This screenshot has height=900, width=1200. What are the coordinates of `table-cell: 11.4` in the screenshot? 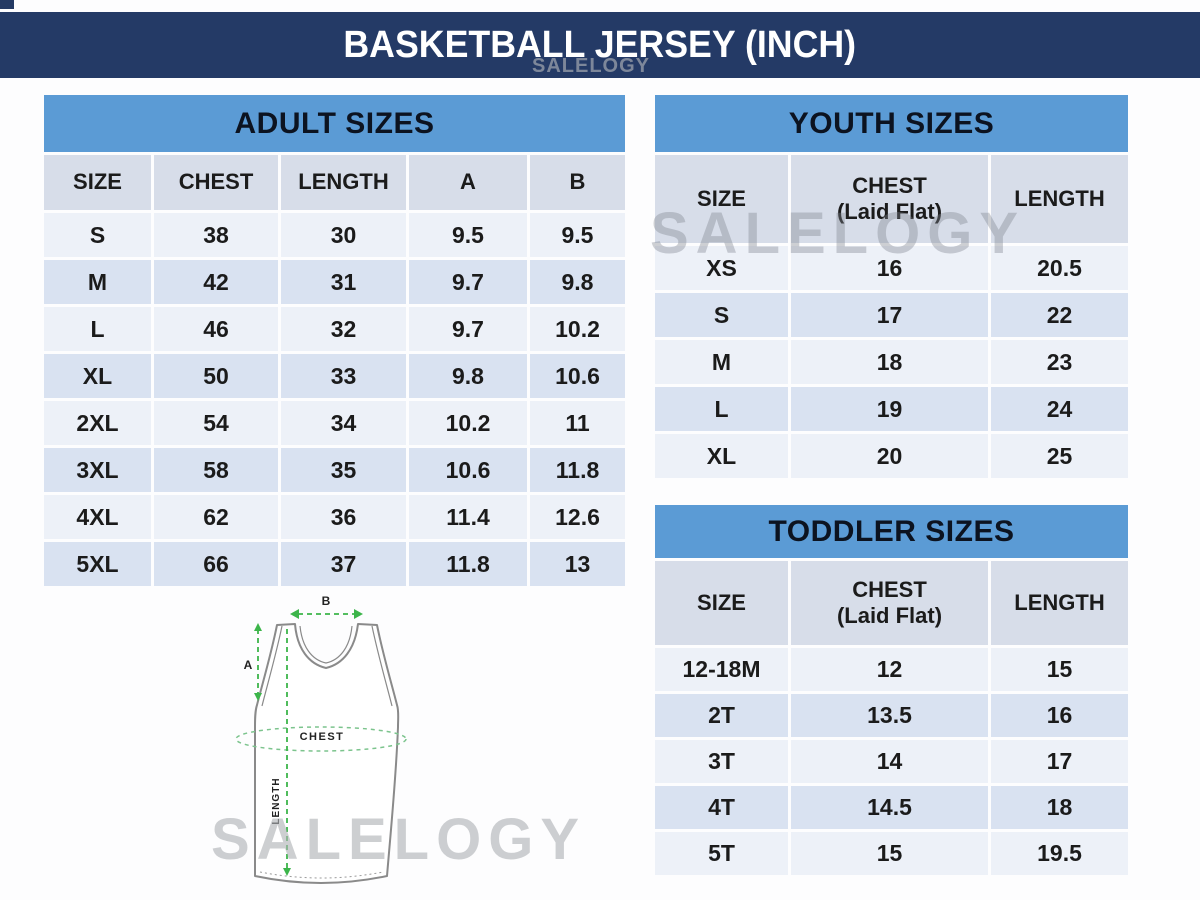 It's located at (468, 517).